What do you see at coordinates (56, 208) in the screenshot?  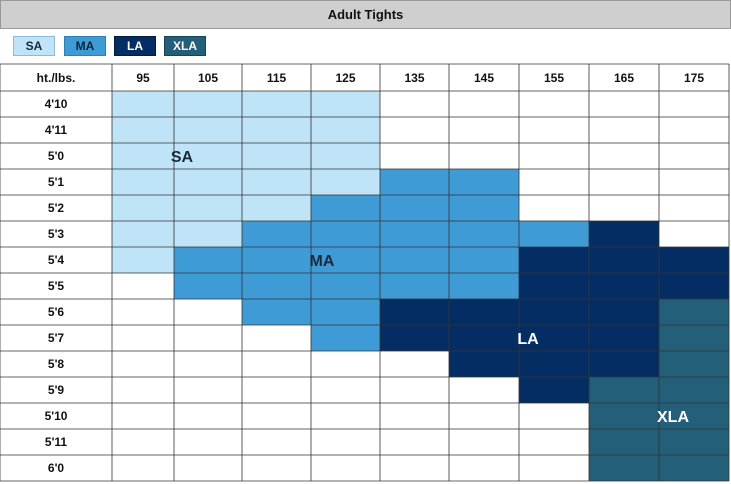 I see `row-header-5ft2: 5'2` at bounding box center [56, 208].